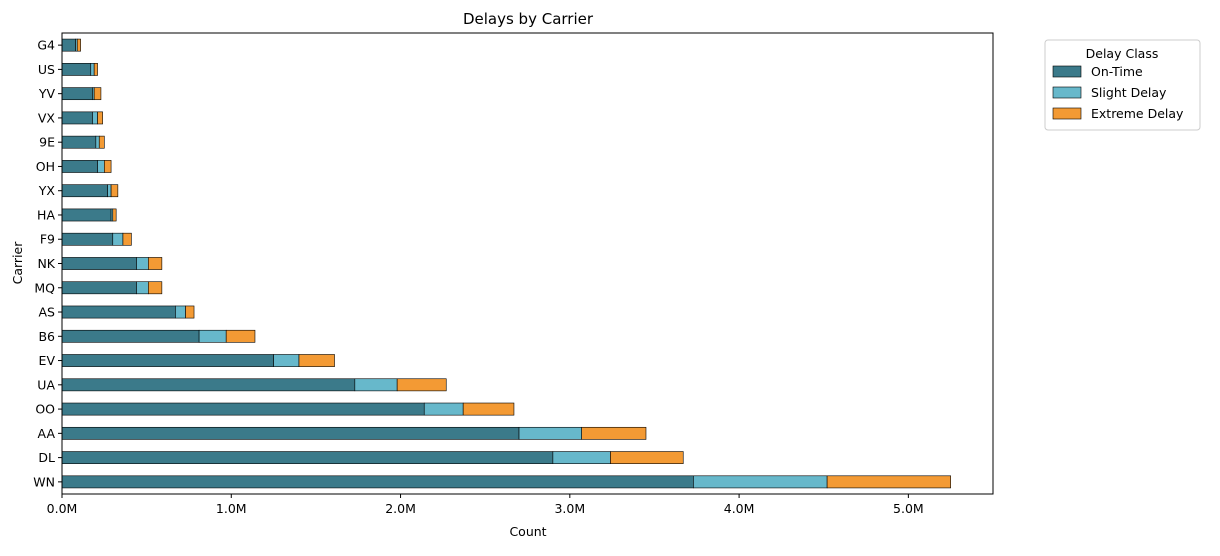 The height and width of the screenshot is (556, 1220). Describe the element at coordinates (44, 481) in the screenshot. I see `y-tick-label: WN` at that location.